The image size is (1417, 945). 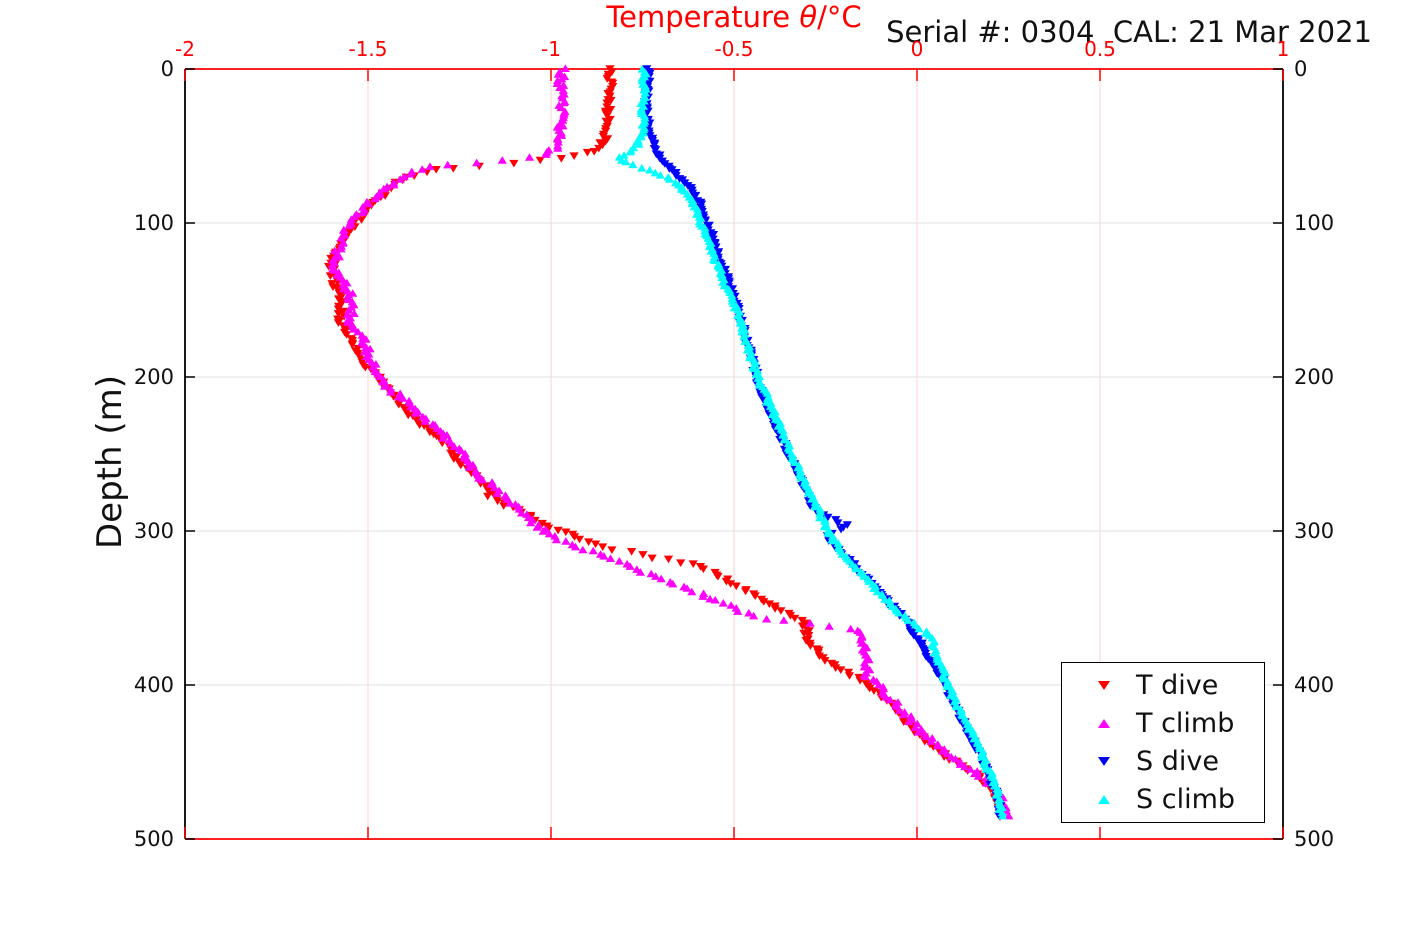 What do you see at coordinates (1314, 839) in the screenshot?
I see `y-tick-label-right: 500` at bounding box center [1314, 839].